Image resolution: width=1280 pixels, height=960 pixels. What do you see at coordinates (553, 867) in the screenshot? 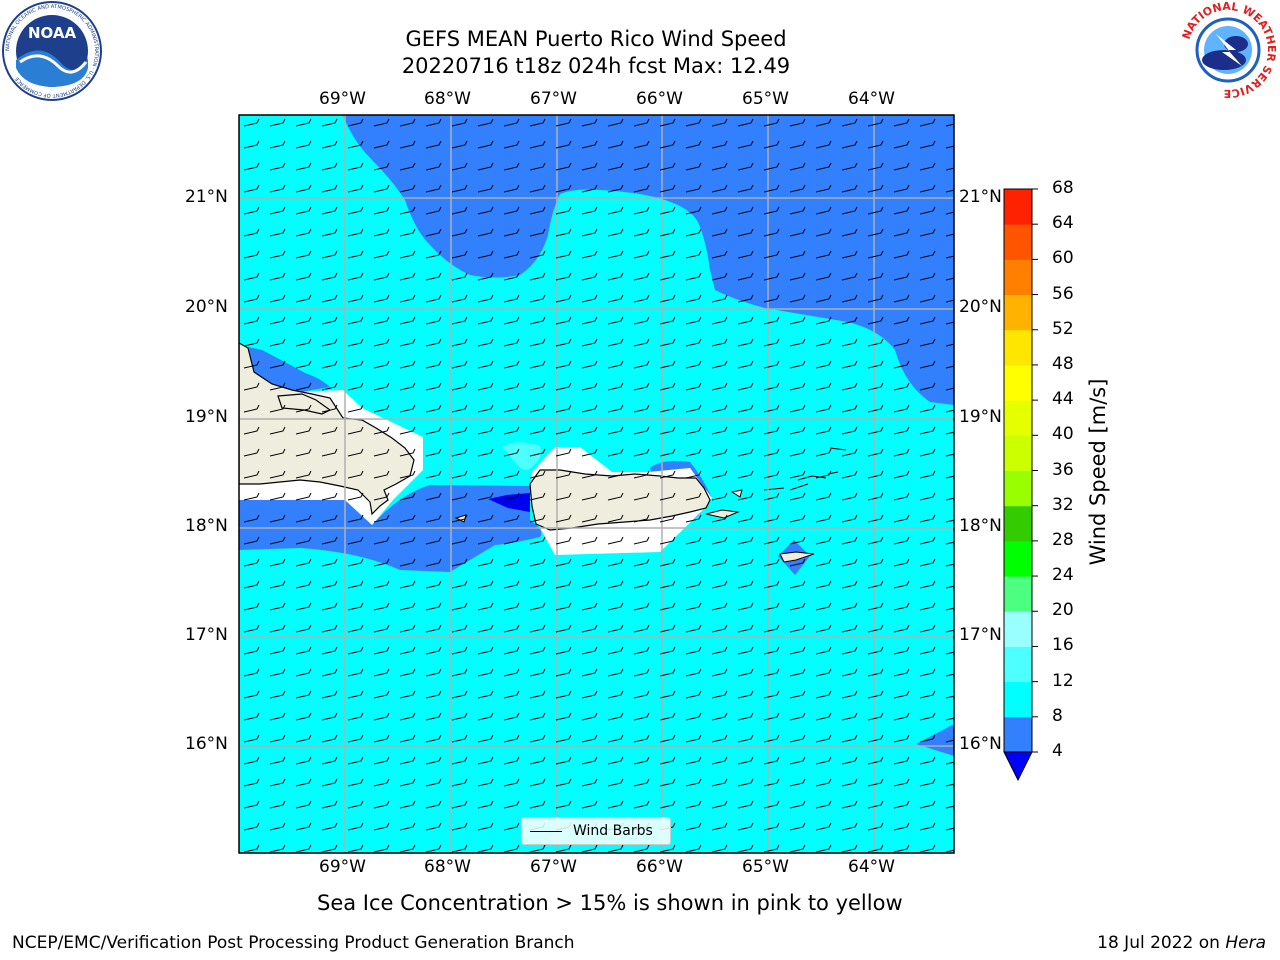
I see `lon-tick-bottom: 67°W` at bounding box center [553, 867].